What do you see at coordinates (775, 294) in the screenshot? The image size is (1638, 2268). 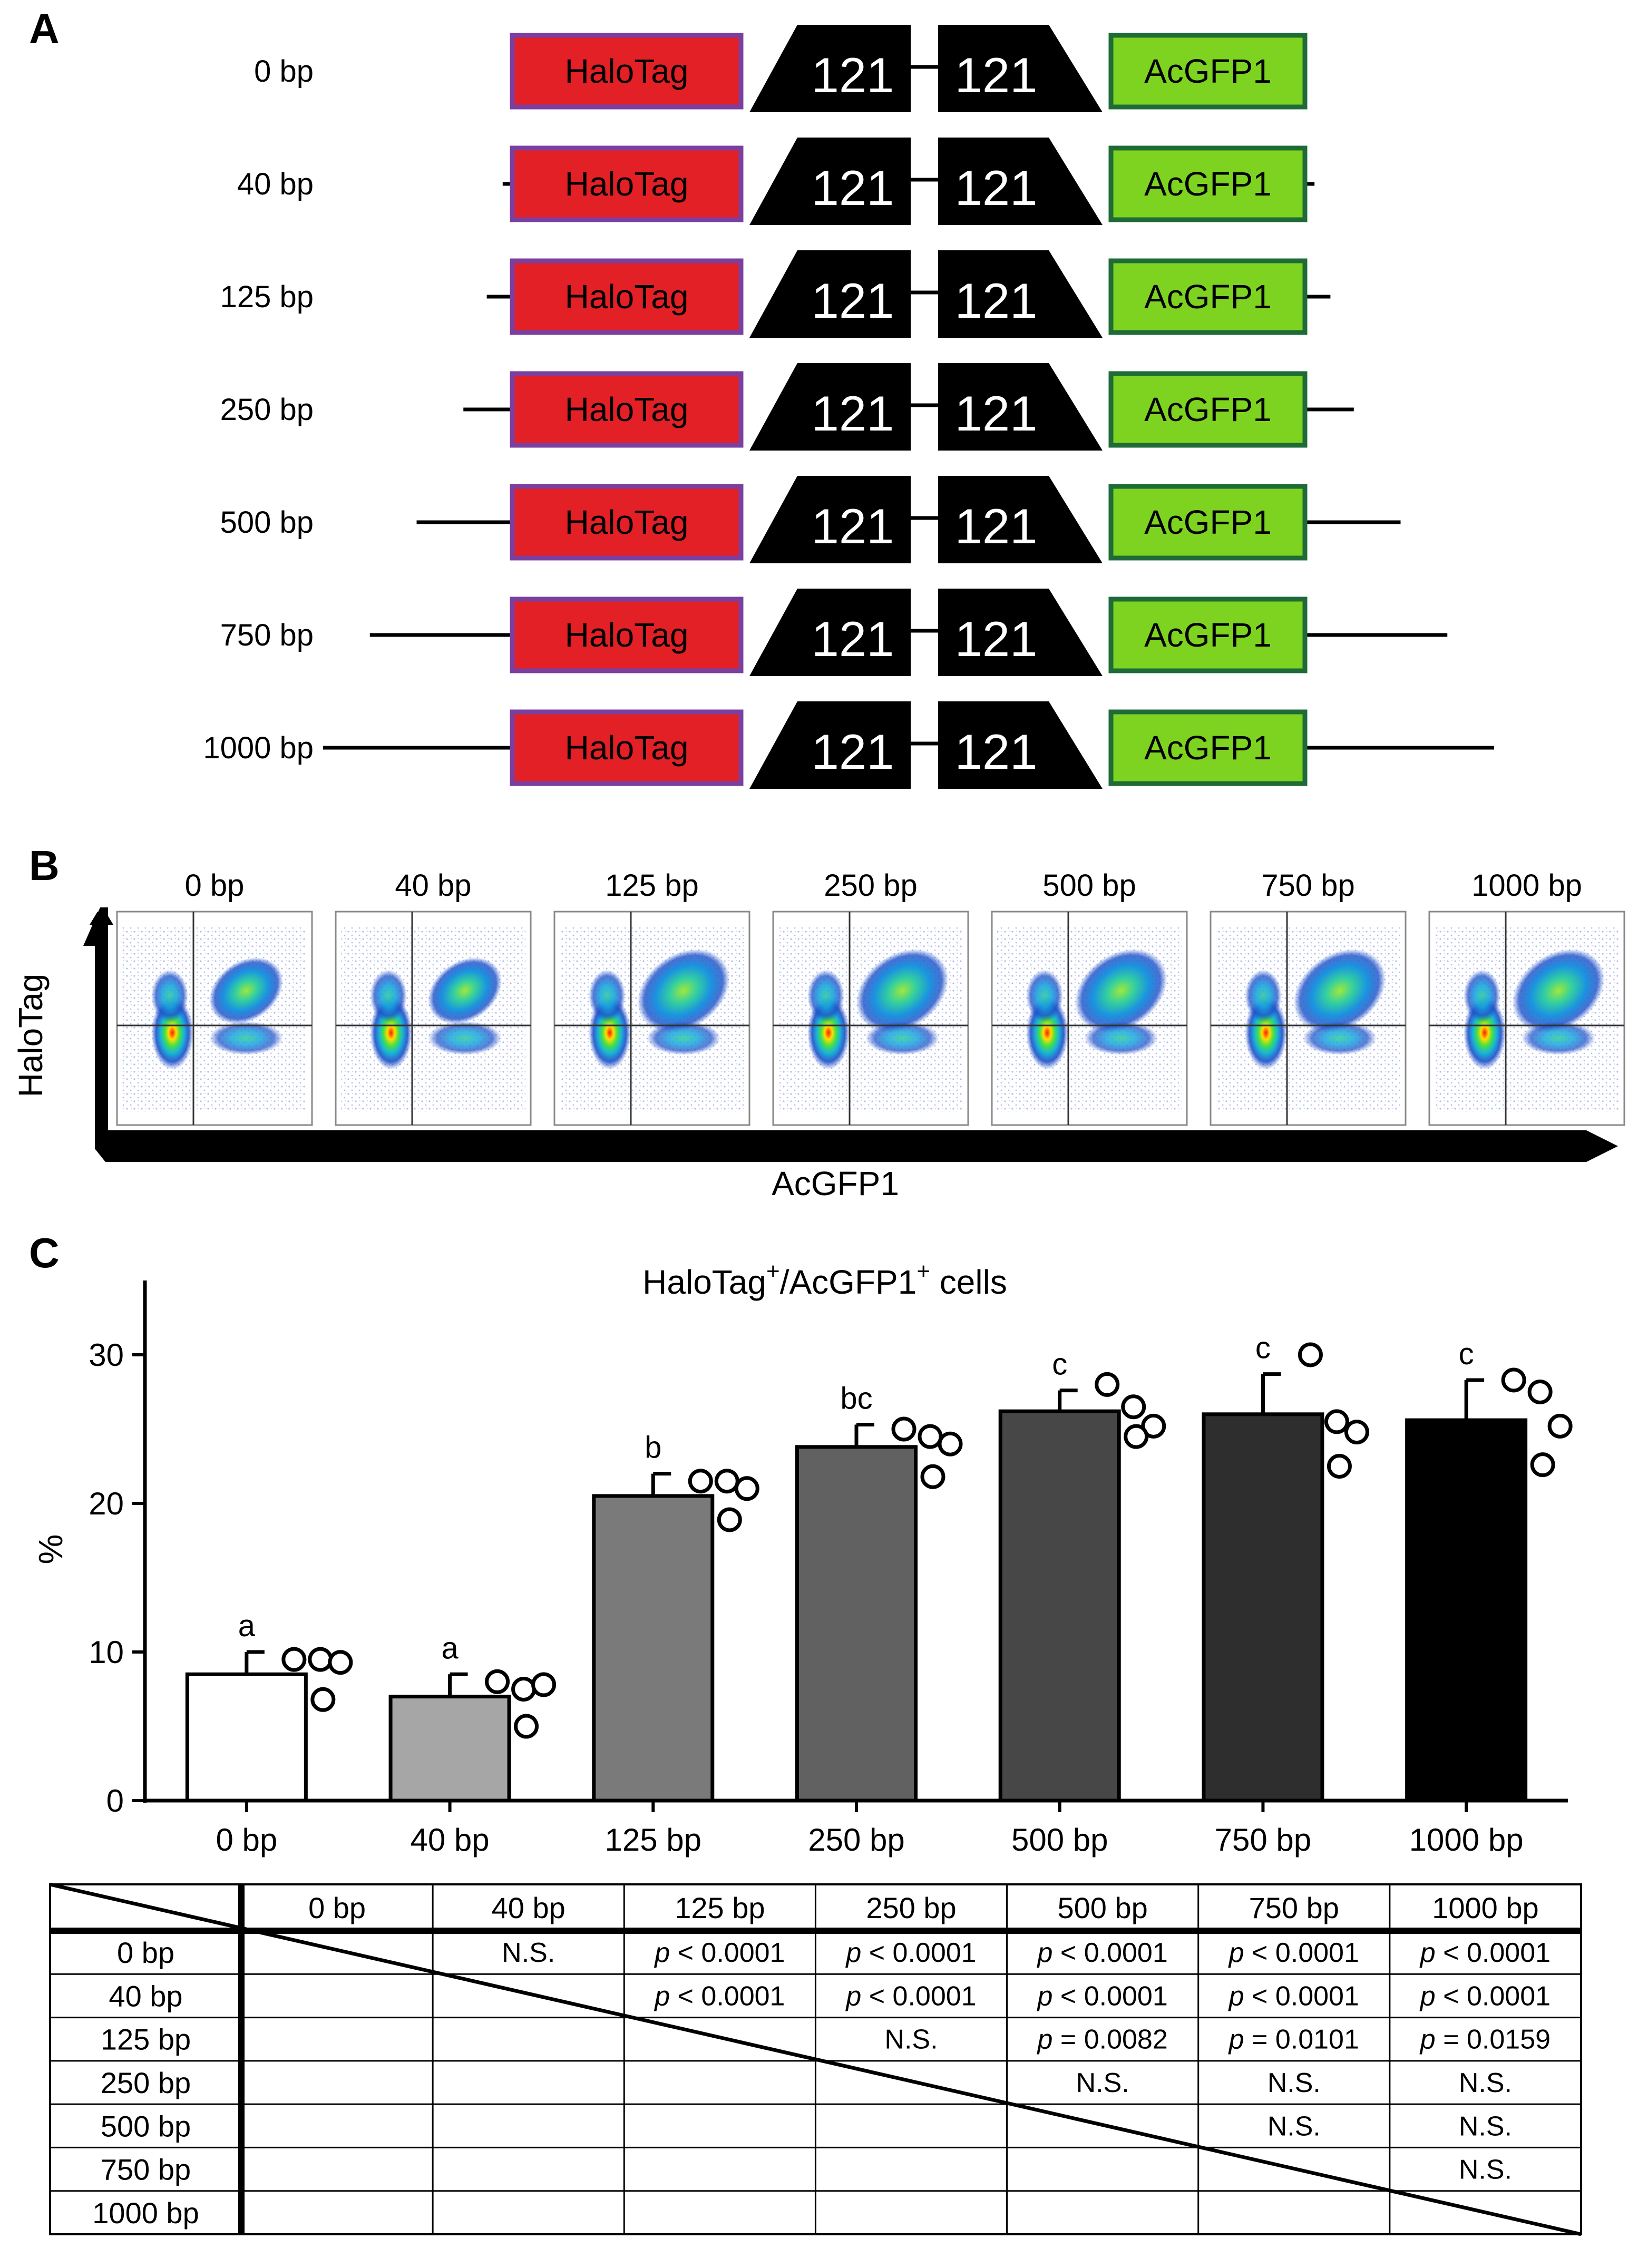 I see `construct-row: 125 bp HaloTag 121 121 AcGFP1` at bounding box center [775, 294].